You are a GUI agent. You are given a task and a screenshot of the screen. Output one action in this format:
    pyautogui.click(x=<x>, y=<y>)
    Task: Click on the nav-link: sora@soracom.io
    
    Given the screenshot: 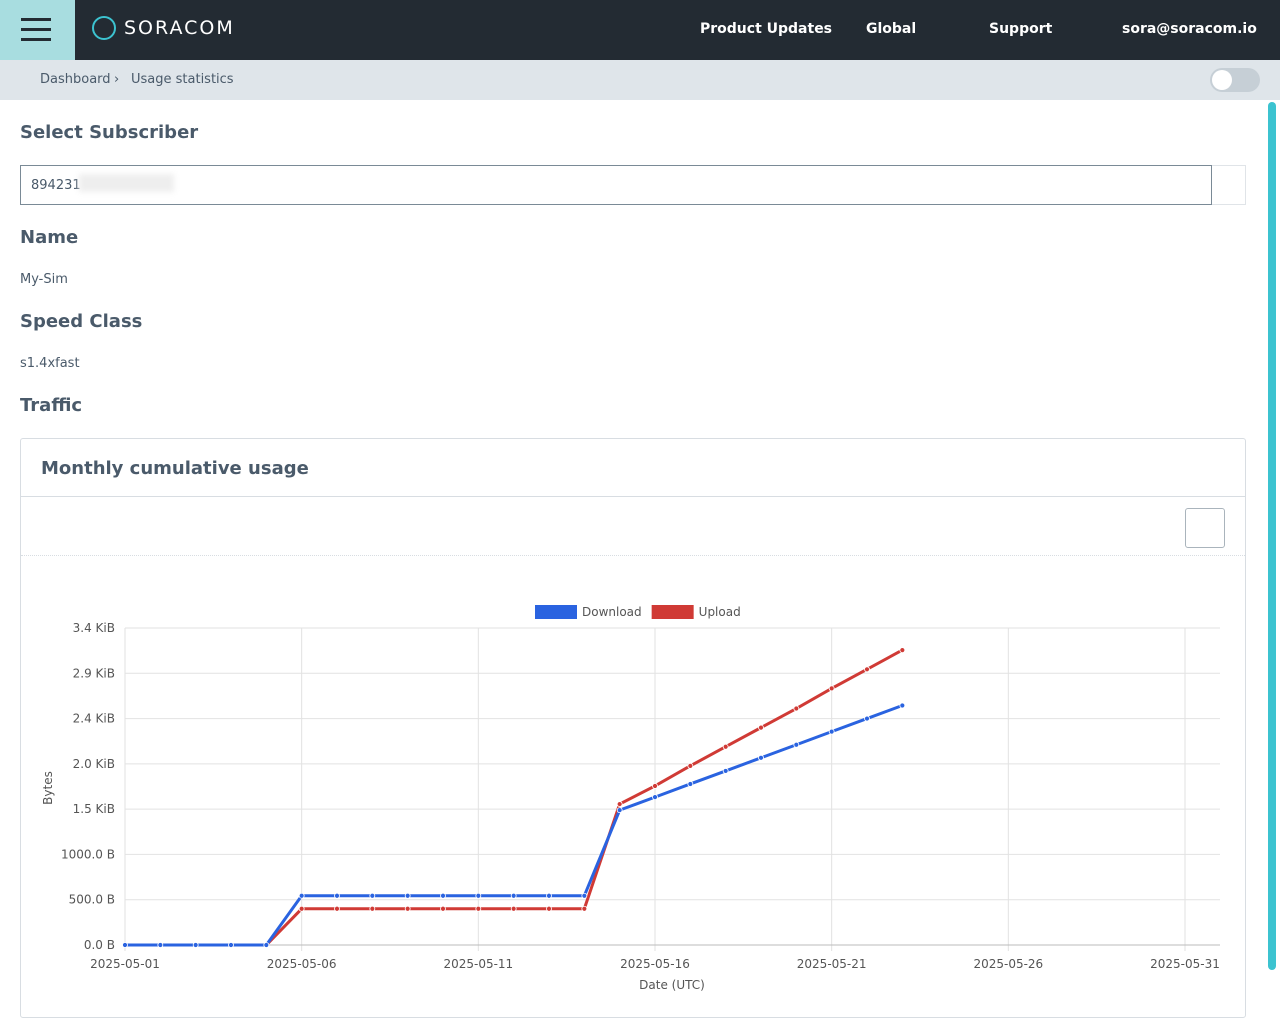 What is the action you would take?
    pyautogui.click(x=1189, y=29)
    